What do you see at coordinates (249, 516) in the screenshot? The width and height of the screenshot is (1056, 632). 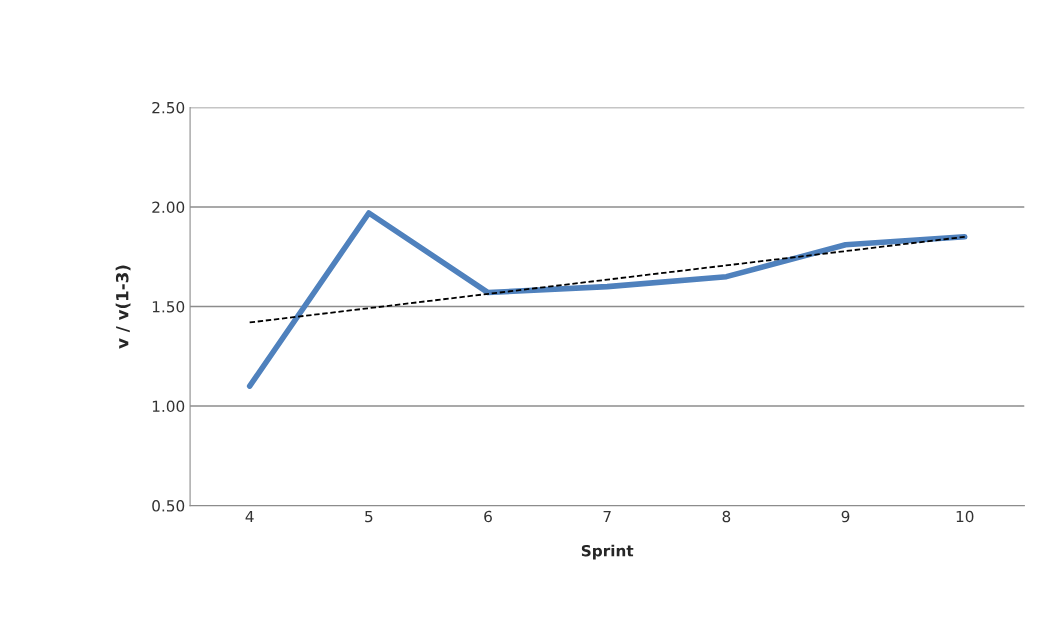 I see `x-tick-label: 4` at bounding box center [249, 516].